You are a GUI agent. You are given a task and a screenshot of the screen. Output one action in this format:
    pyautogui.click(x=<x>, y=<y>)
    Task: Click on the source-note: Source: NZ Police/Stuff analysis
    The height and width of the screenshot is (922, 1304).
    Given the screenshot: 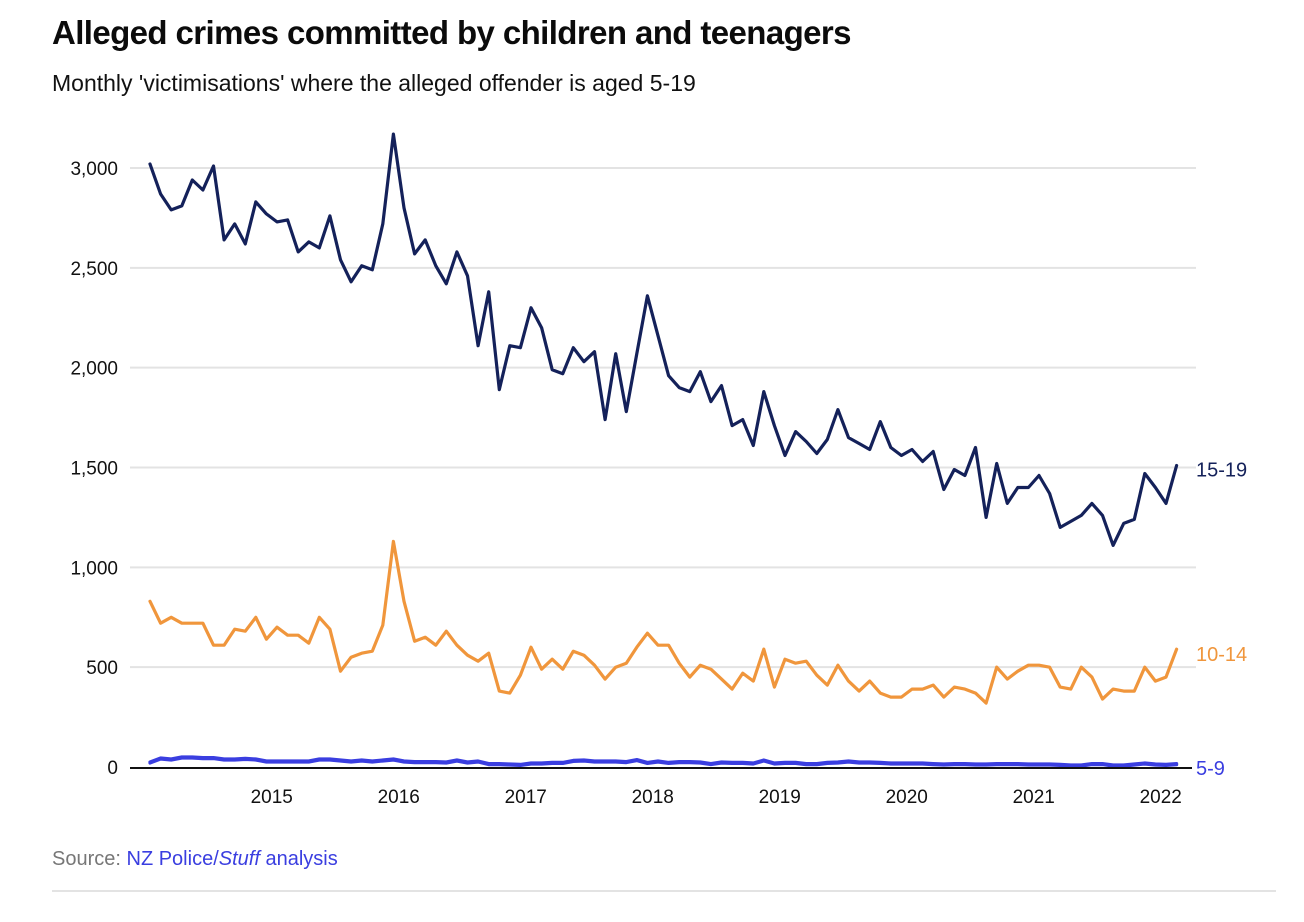 What is the action you would take?
    pyautogui.click(x=195, y=859)
    